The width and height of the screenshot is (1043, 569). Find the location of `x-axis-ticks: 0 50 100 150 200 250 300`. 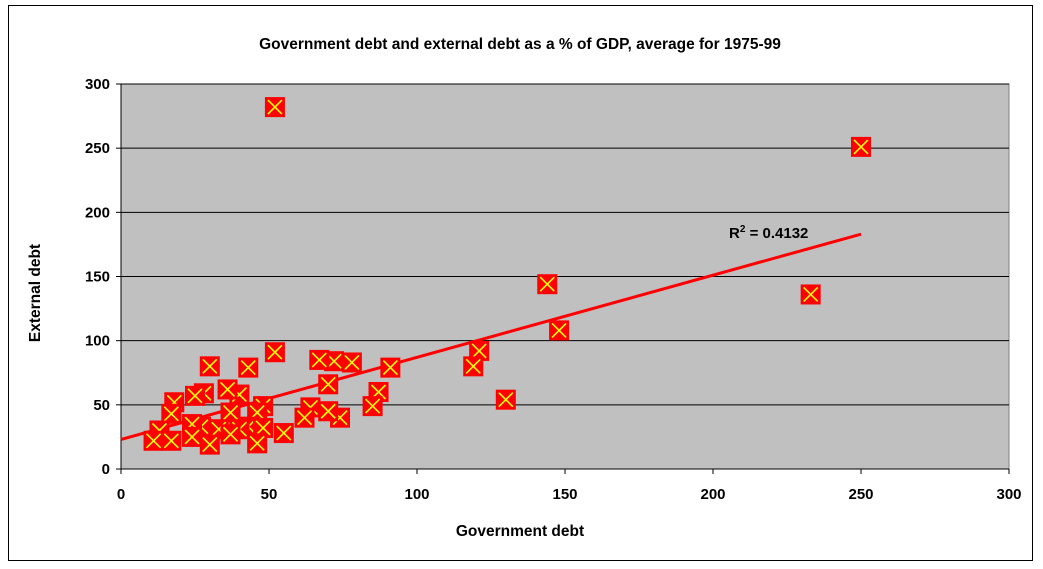

x-axis-ticks: 0 50 100 150 200 250 300 is located at coordinates (569, 486).